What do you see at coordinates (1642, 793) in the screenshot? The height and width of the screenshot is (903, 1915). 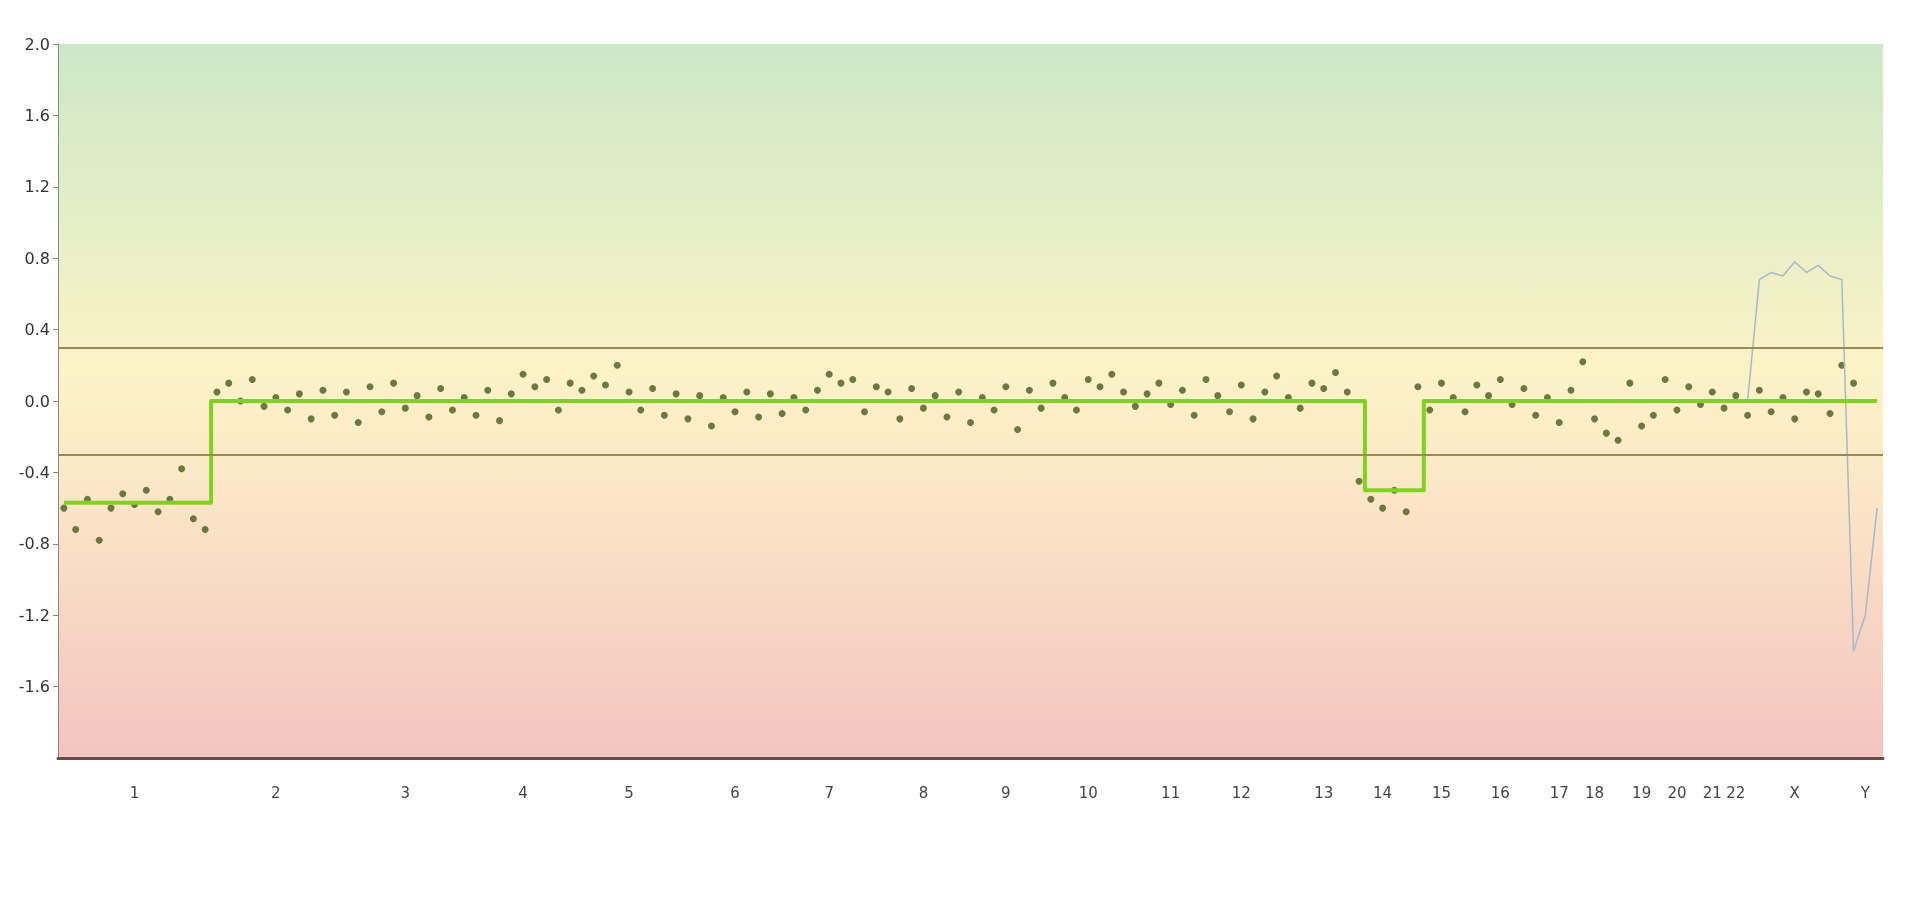 I see `x-tick-label: 19` at bounding box center [1642, 793].